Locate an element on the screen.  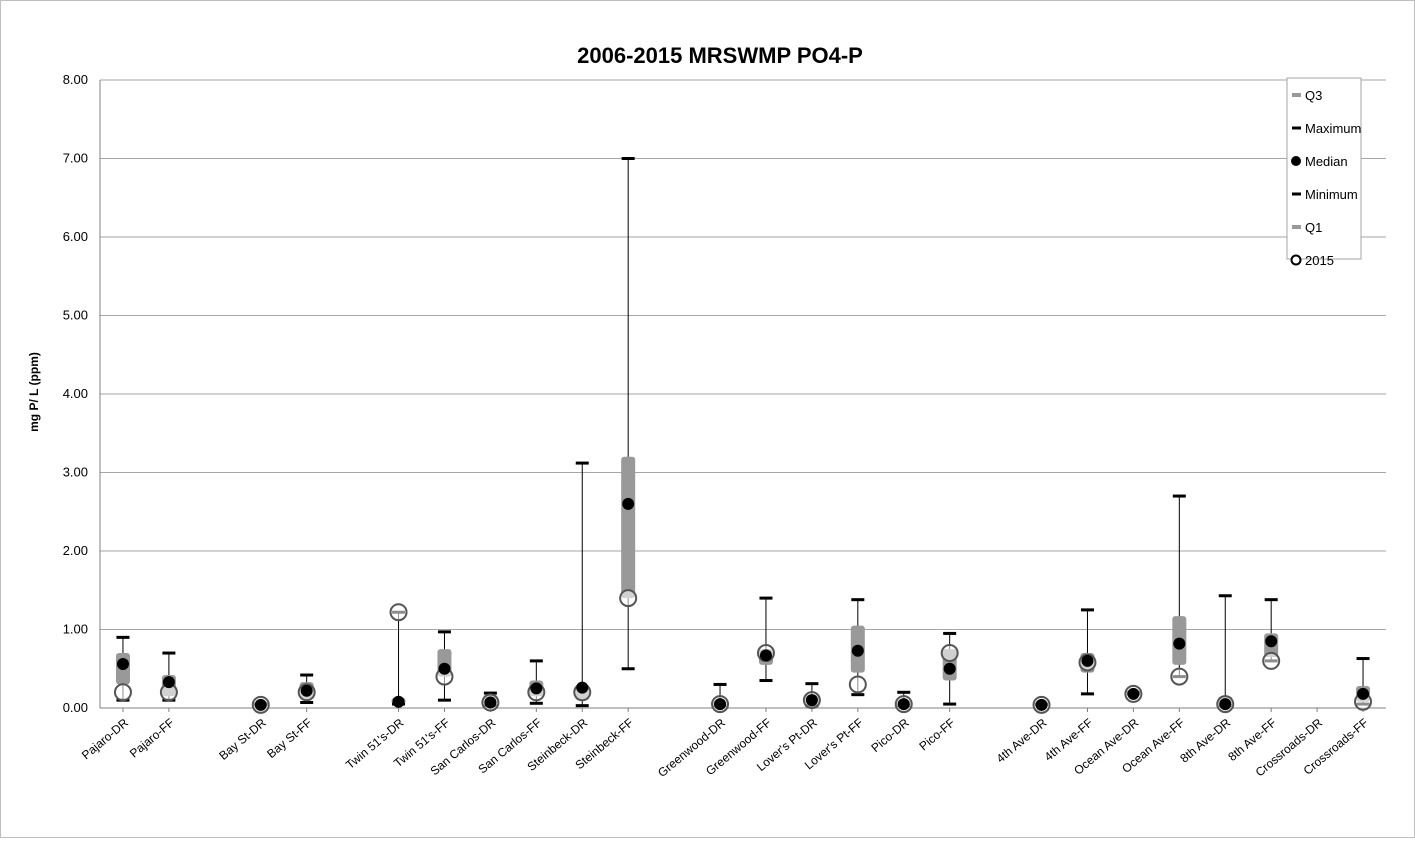
iqr-box is located at coordinates (628, 527).